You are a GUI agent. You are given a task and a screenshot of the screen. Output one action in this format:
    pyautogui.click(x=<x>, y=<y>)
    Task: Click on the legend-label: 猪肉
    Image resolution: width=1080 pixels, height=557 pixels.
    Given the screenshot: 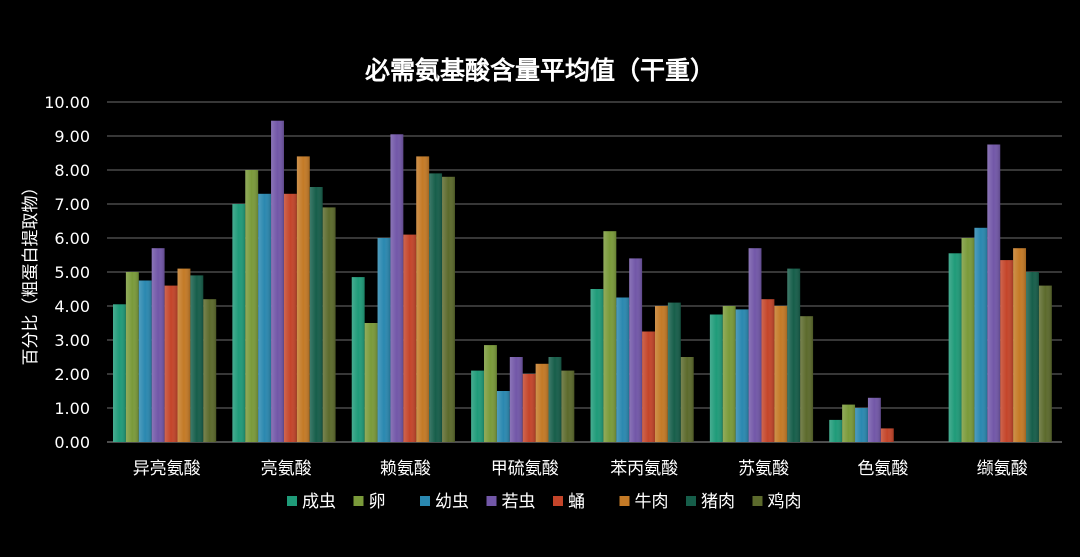 What is the action you would take?
    pyautogui.click(x=718, y=502)
    